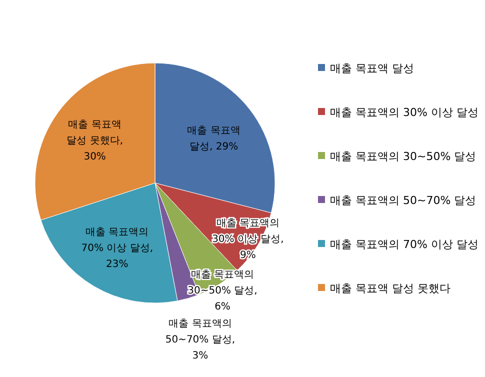  What do you see at coordinates (404, 244) in the screenshot?
I see `legend-label: 매출 목표액의 70% 이상 달성` at bounding box center [404, 244].